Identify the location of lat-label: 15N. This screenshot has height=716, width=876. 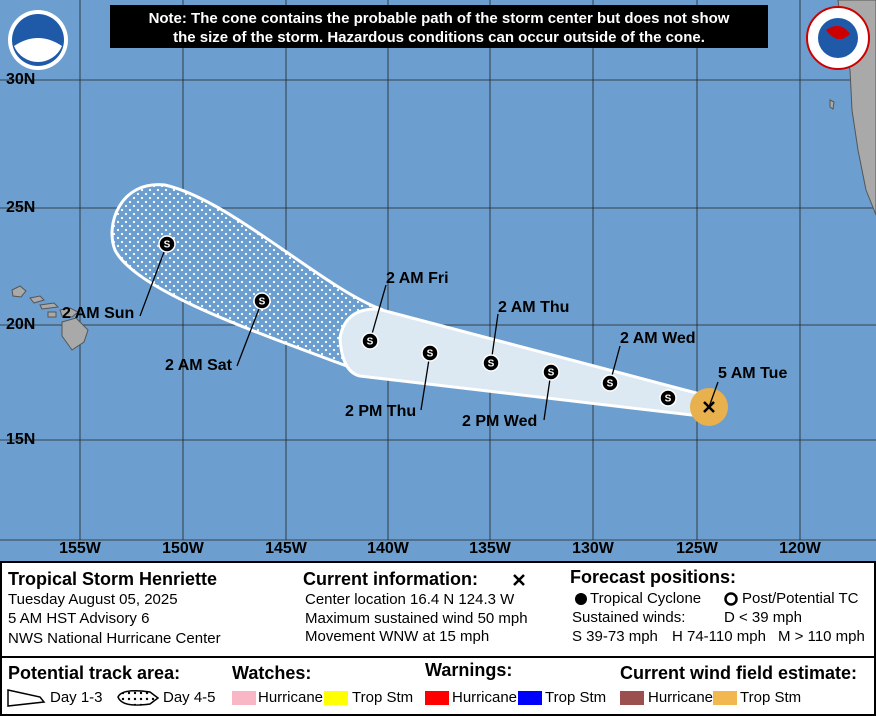
(20, 439).